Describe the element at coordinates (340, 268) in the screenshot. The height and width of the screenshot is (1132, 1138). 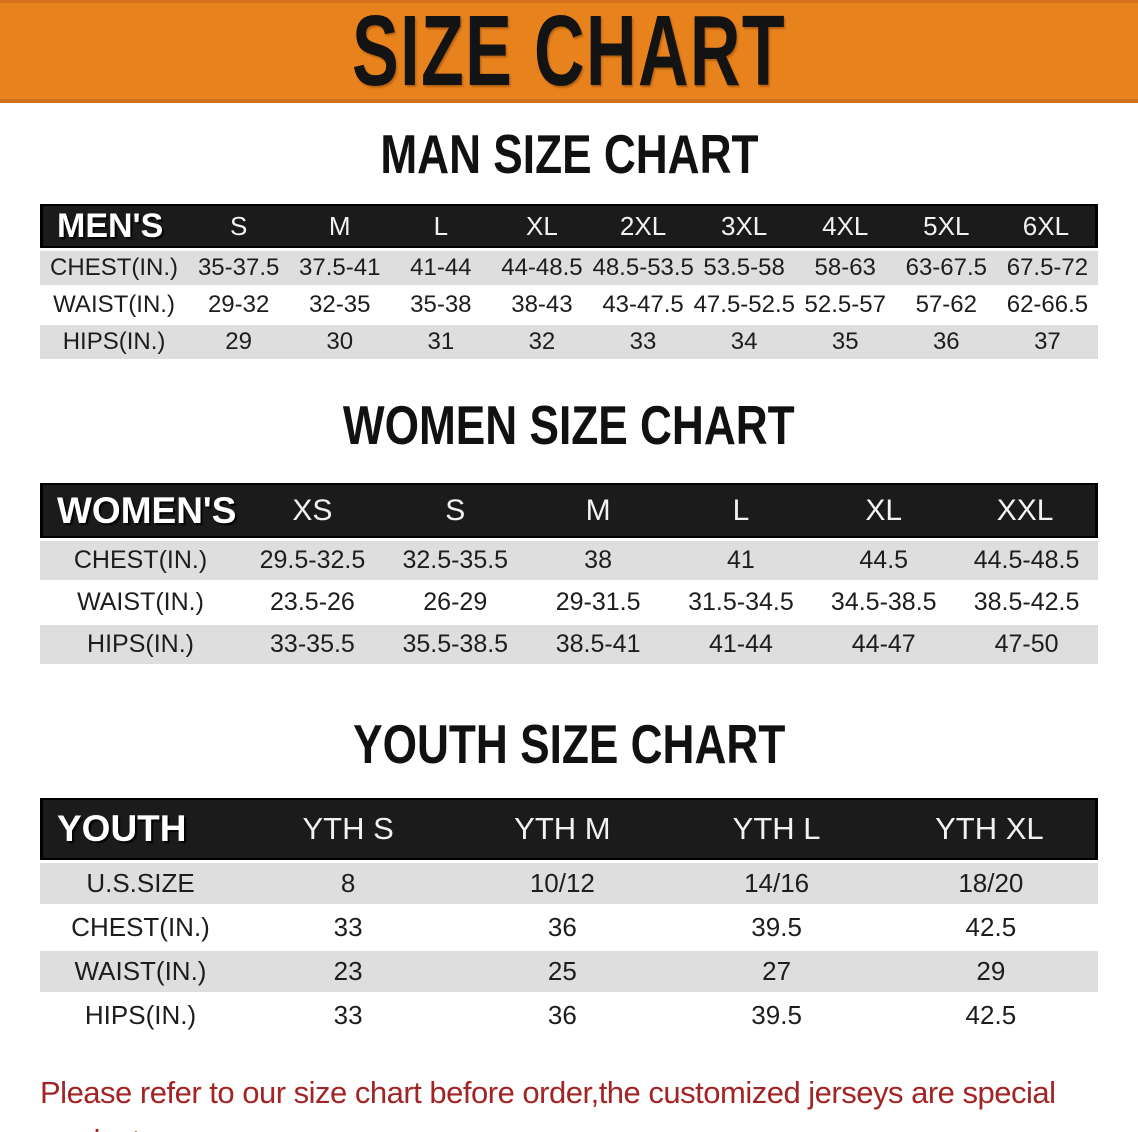
I see `size-value: 37.5-41` at that location.